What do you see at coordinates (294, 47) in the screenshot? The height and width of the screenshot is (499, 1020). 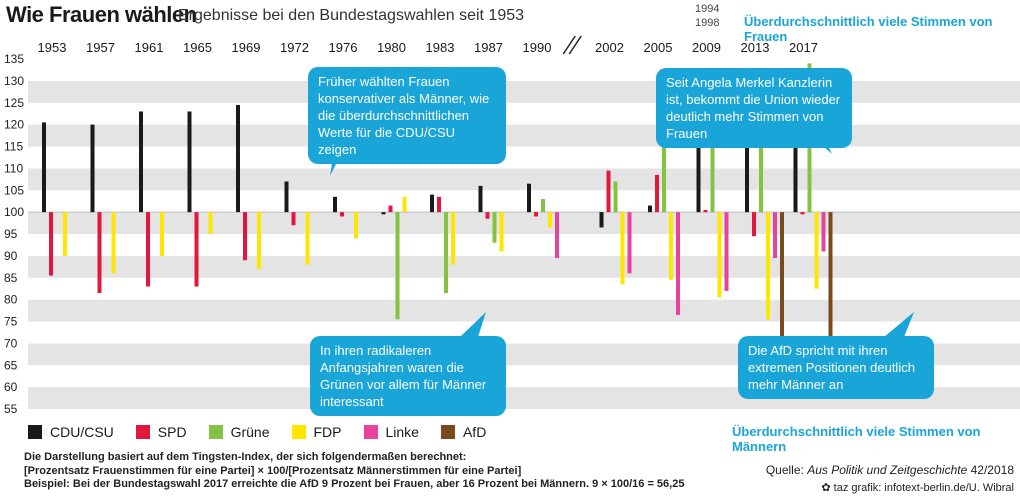 I see `x-tick-label: 1972` at bounding box center [294, 47].